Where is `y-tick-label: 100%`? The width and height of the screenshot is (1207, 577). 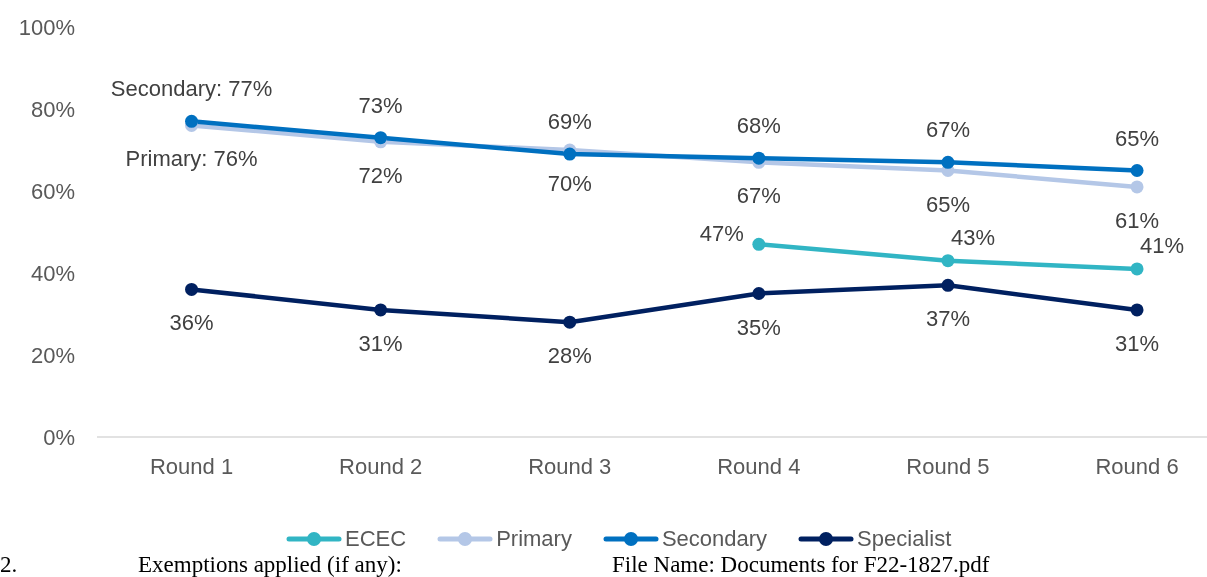
y-tick-label: 100% is located at coordinates (46, 27).